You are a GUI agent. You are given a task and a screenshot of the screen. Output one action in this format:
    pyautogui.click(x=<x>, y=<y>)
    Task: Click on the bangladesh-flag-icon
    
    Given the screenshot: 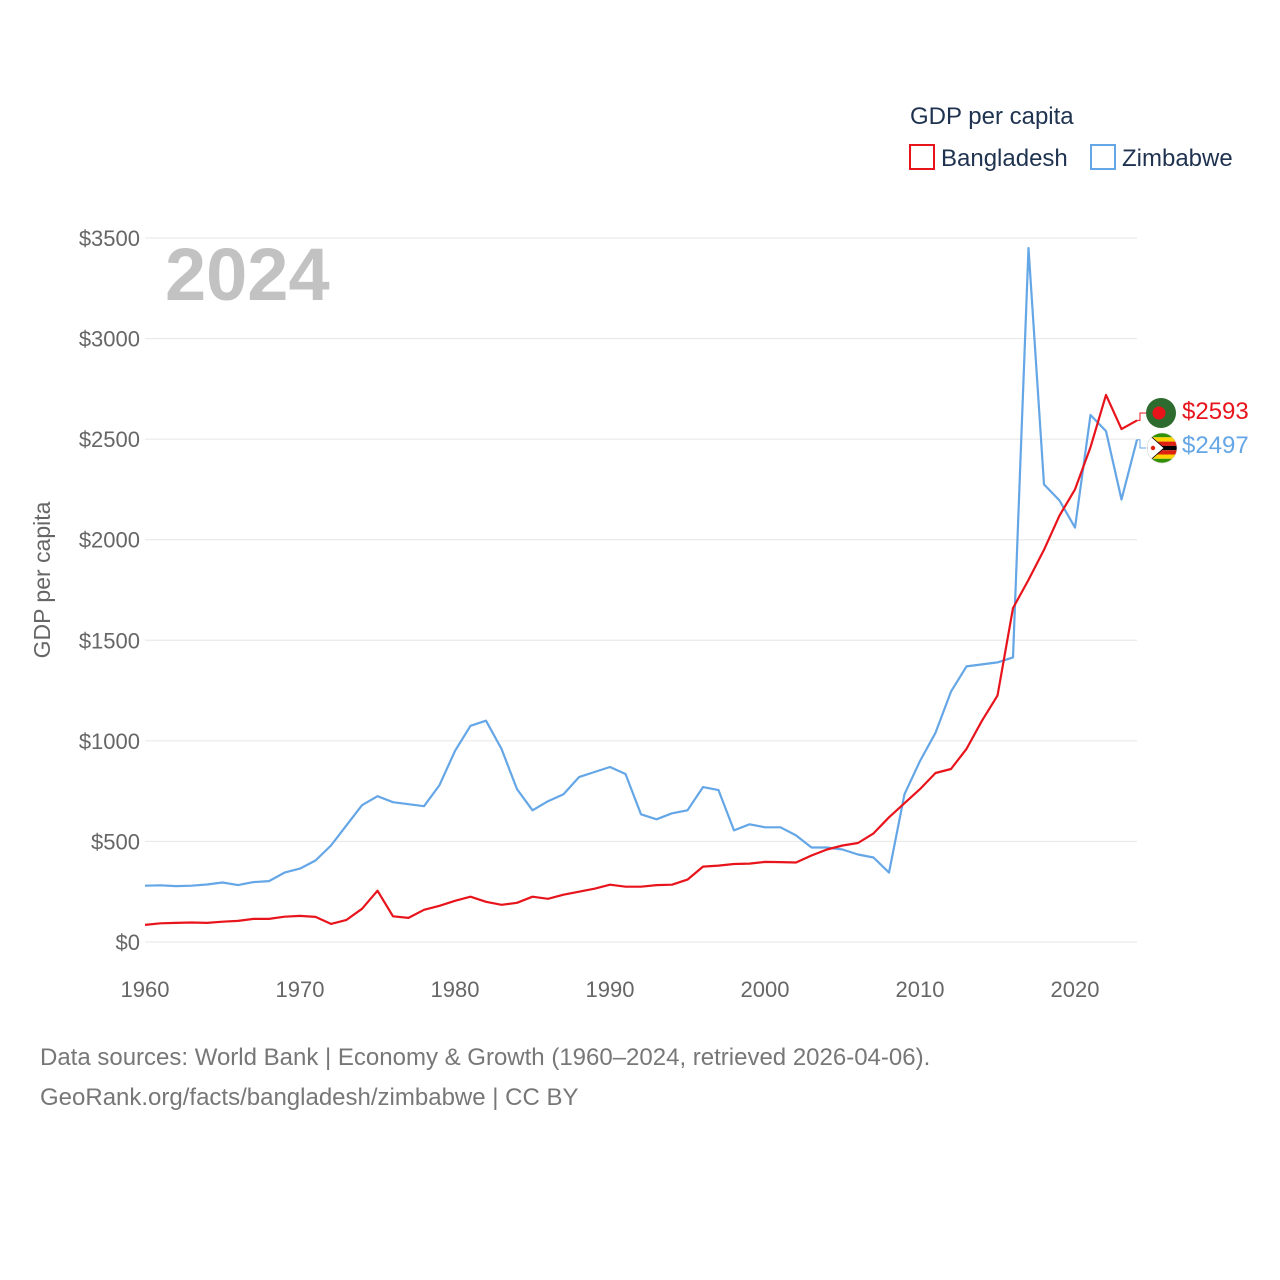 What is the action you would take?
    pyautogui.click(x=1161, y=413)
    